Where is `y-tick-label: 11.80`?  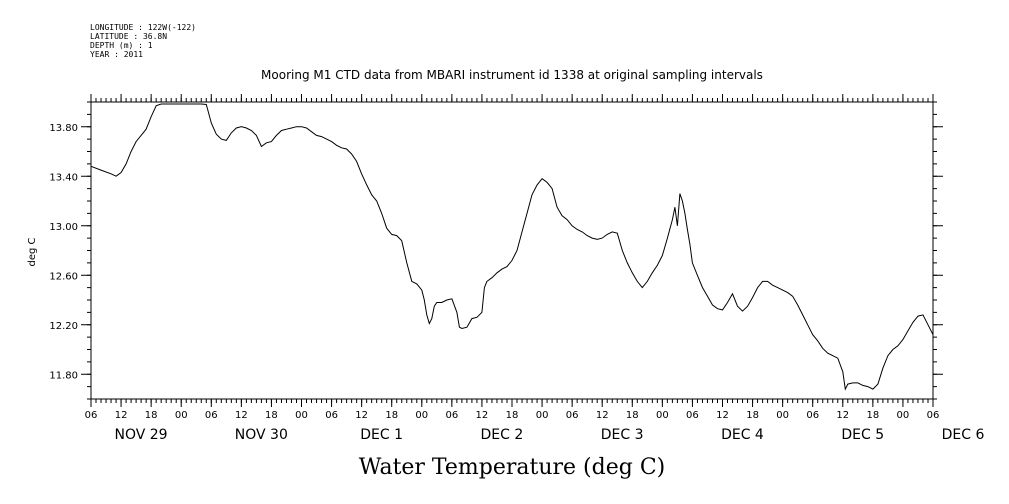 y-tick-label: 11.80 is located at coordinates (63, 375).